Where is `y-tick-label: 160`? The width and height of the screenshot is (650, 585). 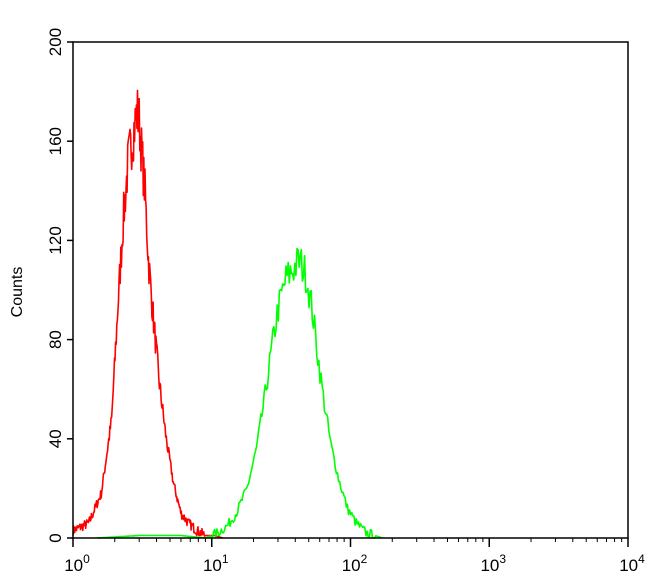 y-tick-label: 160 is located at coordinates (55, 141).